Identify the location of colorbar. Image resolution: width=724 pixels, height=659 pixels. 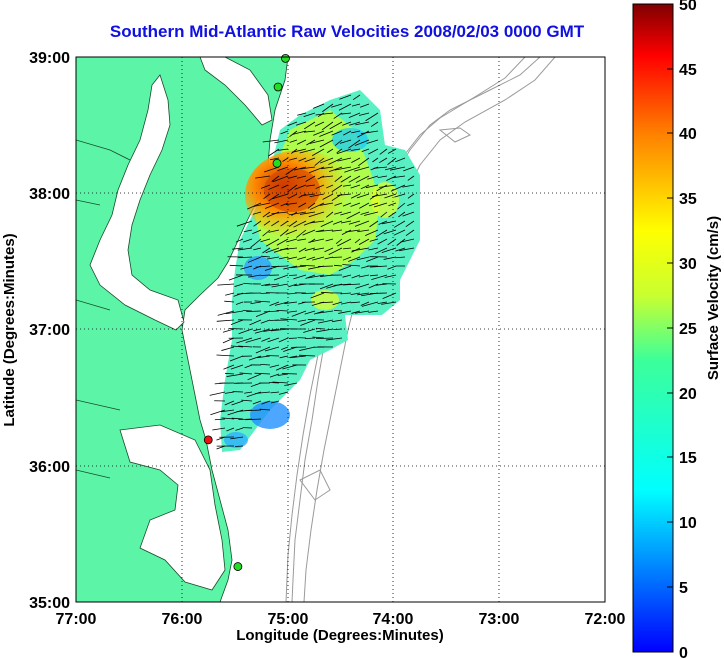
(653, 328).